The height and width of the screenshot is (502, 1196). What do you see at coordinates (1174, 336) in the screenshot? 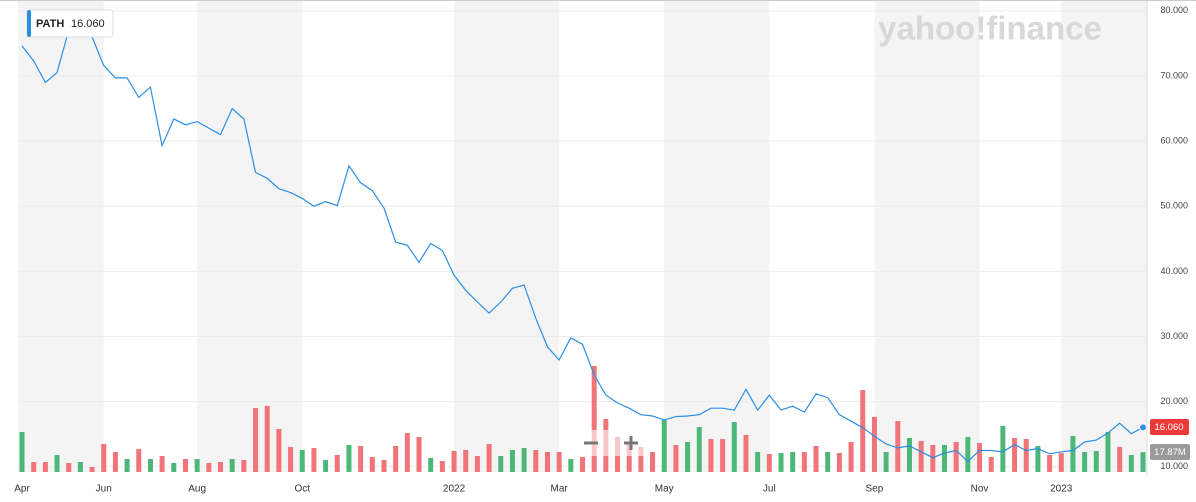
I see `y-tick-label: 30.000` at bounding box center [1174, 336].